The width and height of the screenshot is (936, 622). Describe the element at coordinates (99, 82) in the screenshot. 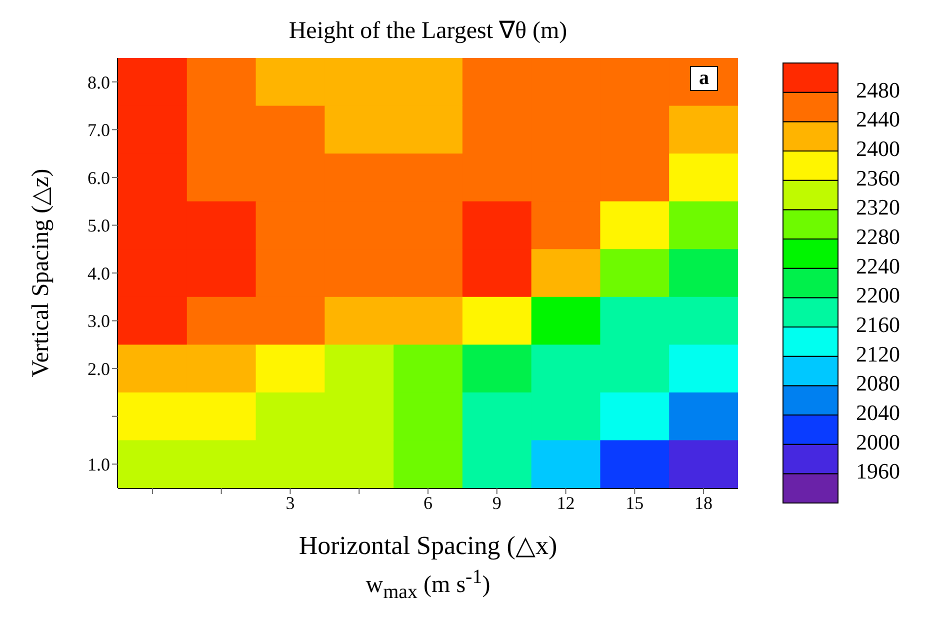

I see `y-tick-label: 8.0` at that location.